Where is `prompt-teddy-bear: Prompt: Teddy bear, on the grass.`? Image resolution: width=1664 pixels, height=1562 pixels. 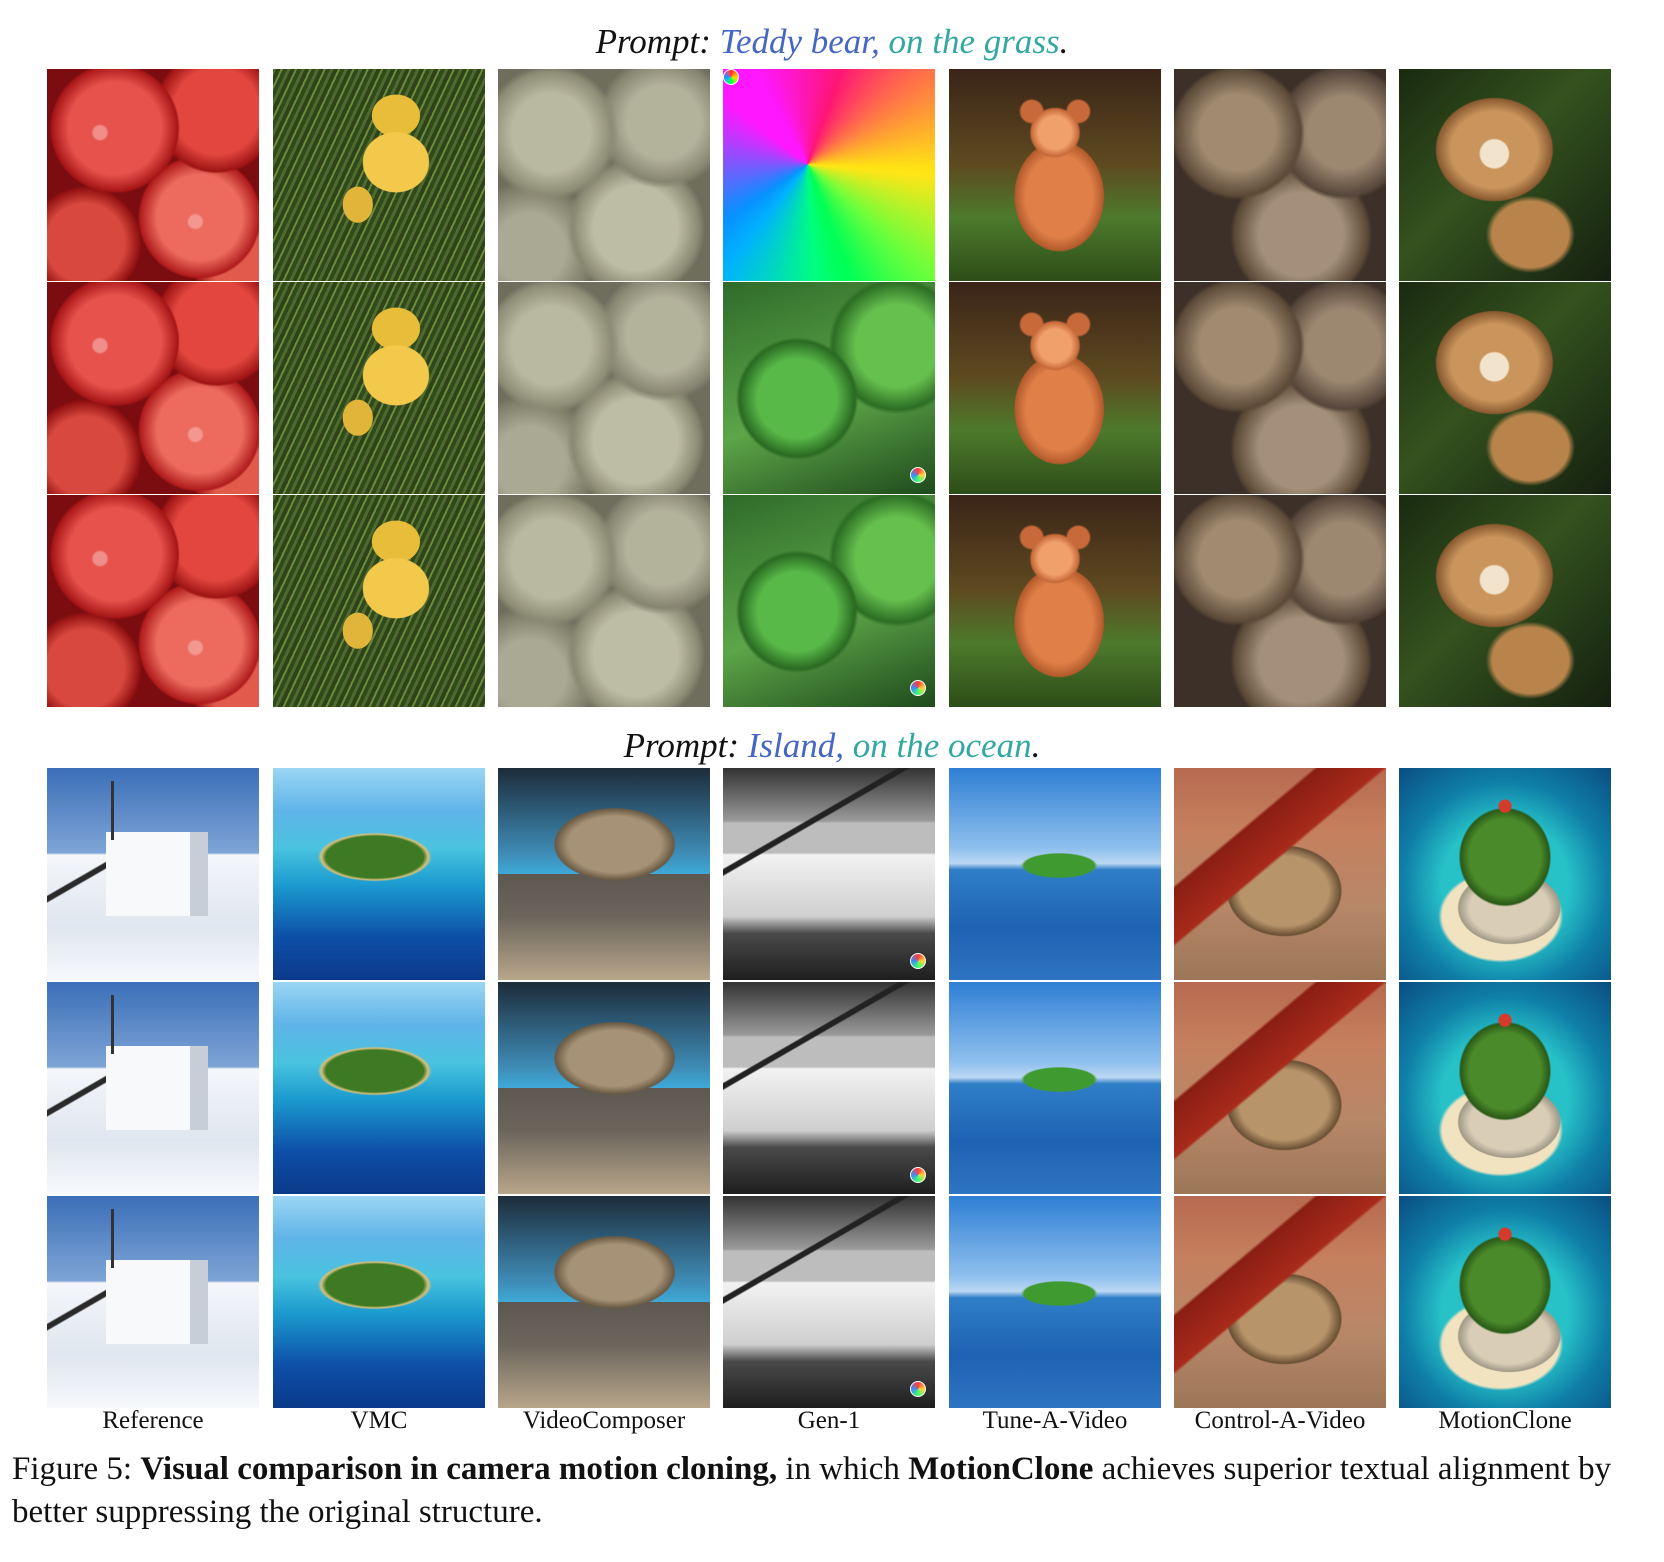 prompt-teddy-bear: Prompt: Teddy bear, on the grass. is located at coordinates (832, 42).